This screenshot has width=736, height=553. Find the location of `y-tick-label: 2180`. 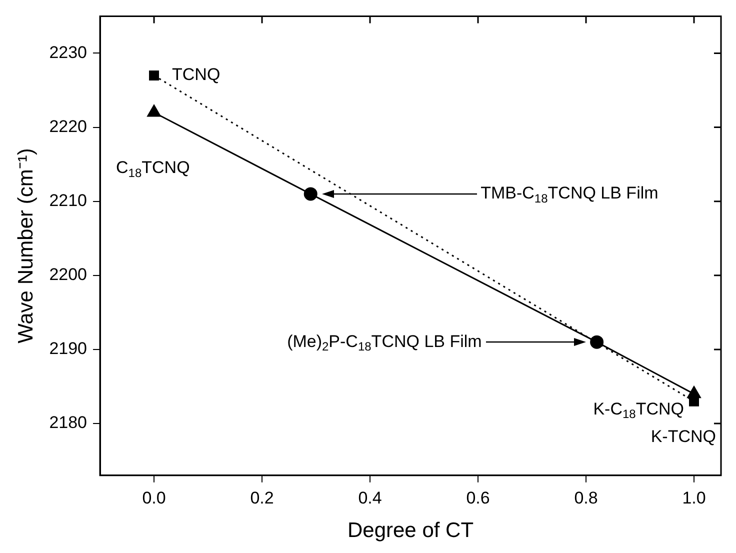

y-tick-label: 2180 is located at coordinates (68, 422).